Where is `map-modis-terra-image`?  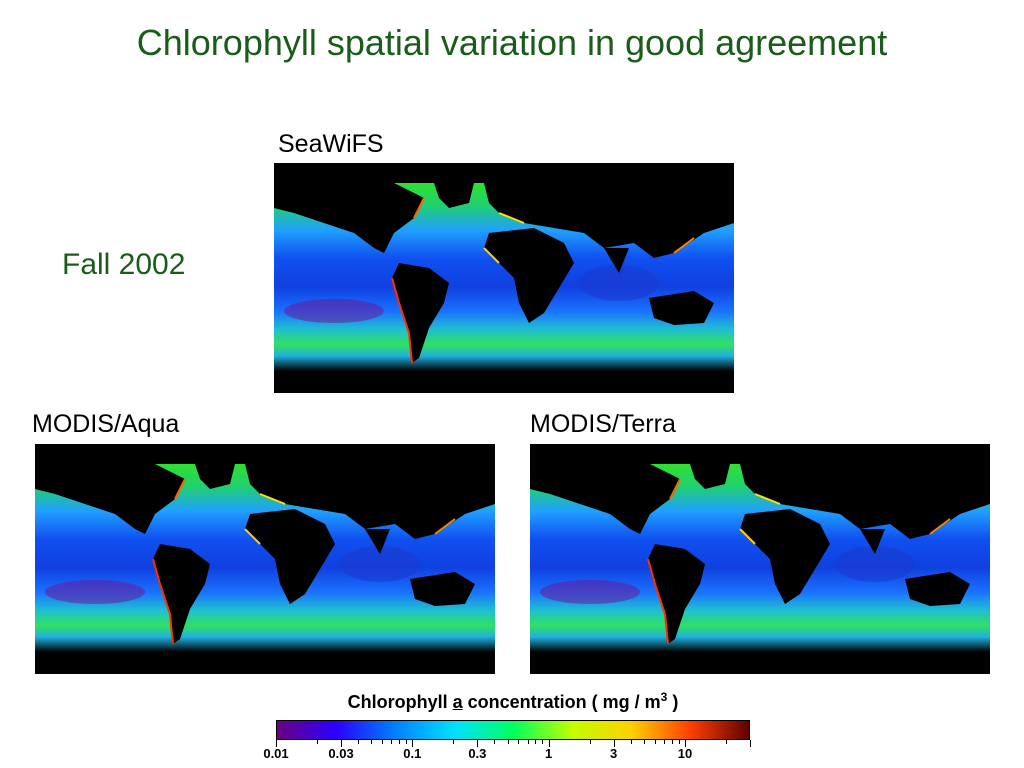 map-modis-terra-image is located at coordinates (760, 559).